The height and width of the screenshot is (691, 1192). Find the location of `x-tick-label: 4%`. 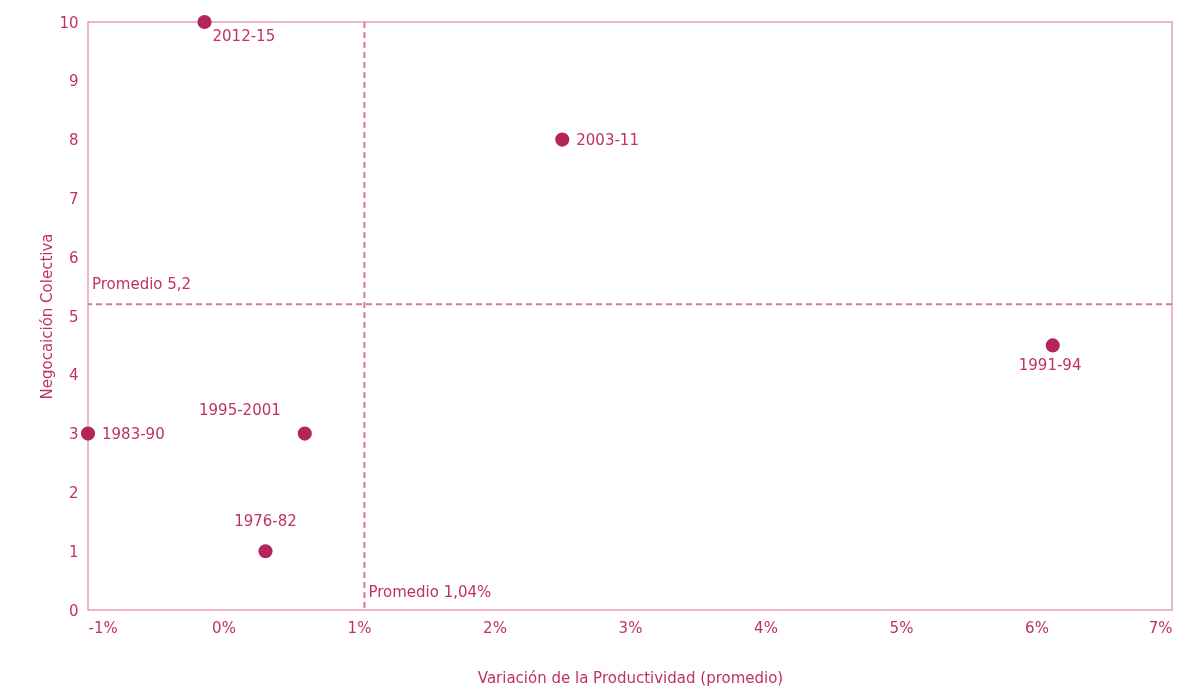

x-tick-label: 4% is located at coordinates (766, 627).